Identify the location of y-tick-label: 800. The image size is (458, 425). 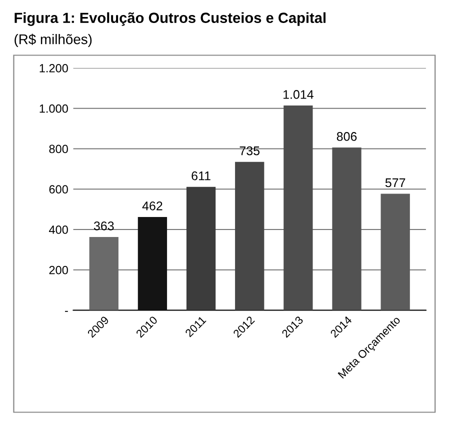
(58, 149).